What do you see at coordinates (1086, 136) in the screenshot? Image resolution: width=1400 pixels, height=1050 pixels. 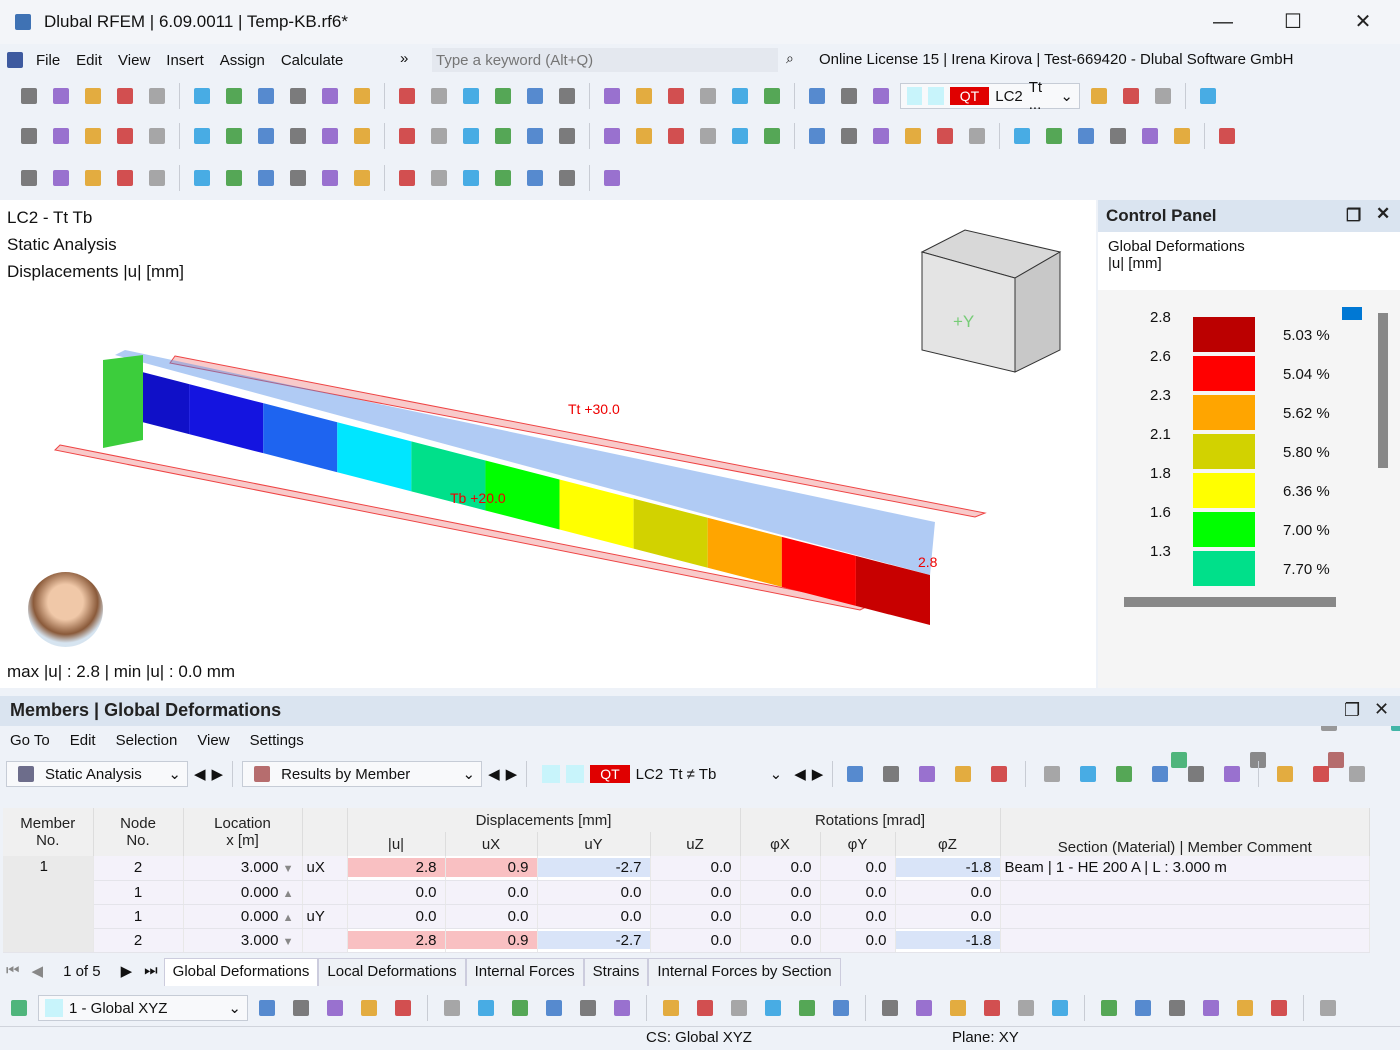 I see `model-tool-32-icon` at bounding box center [1086, 136].